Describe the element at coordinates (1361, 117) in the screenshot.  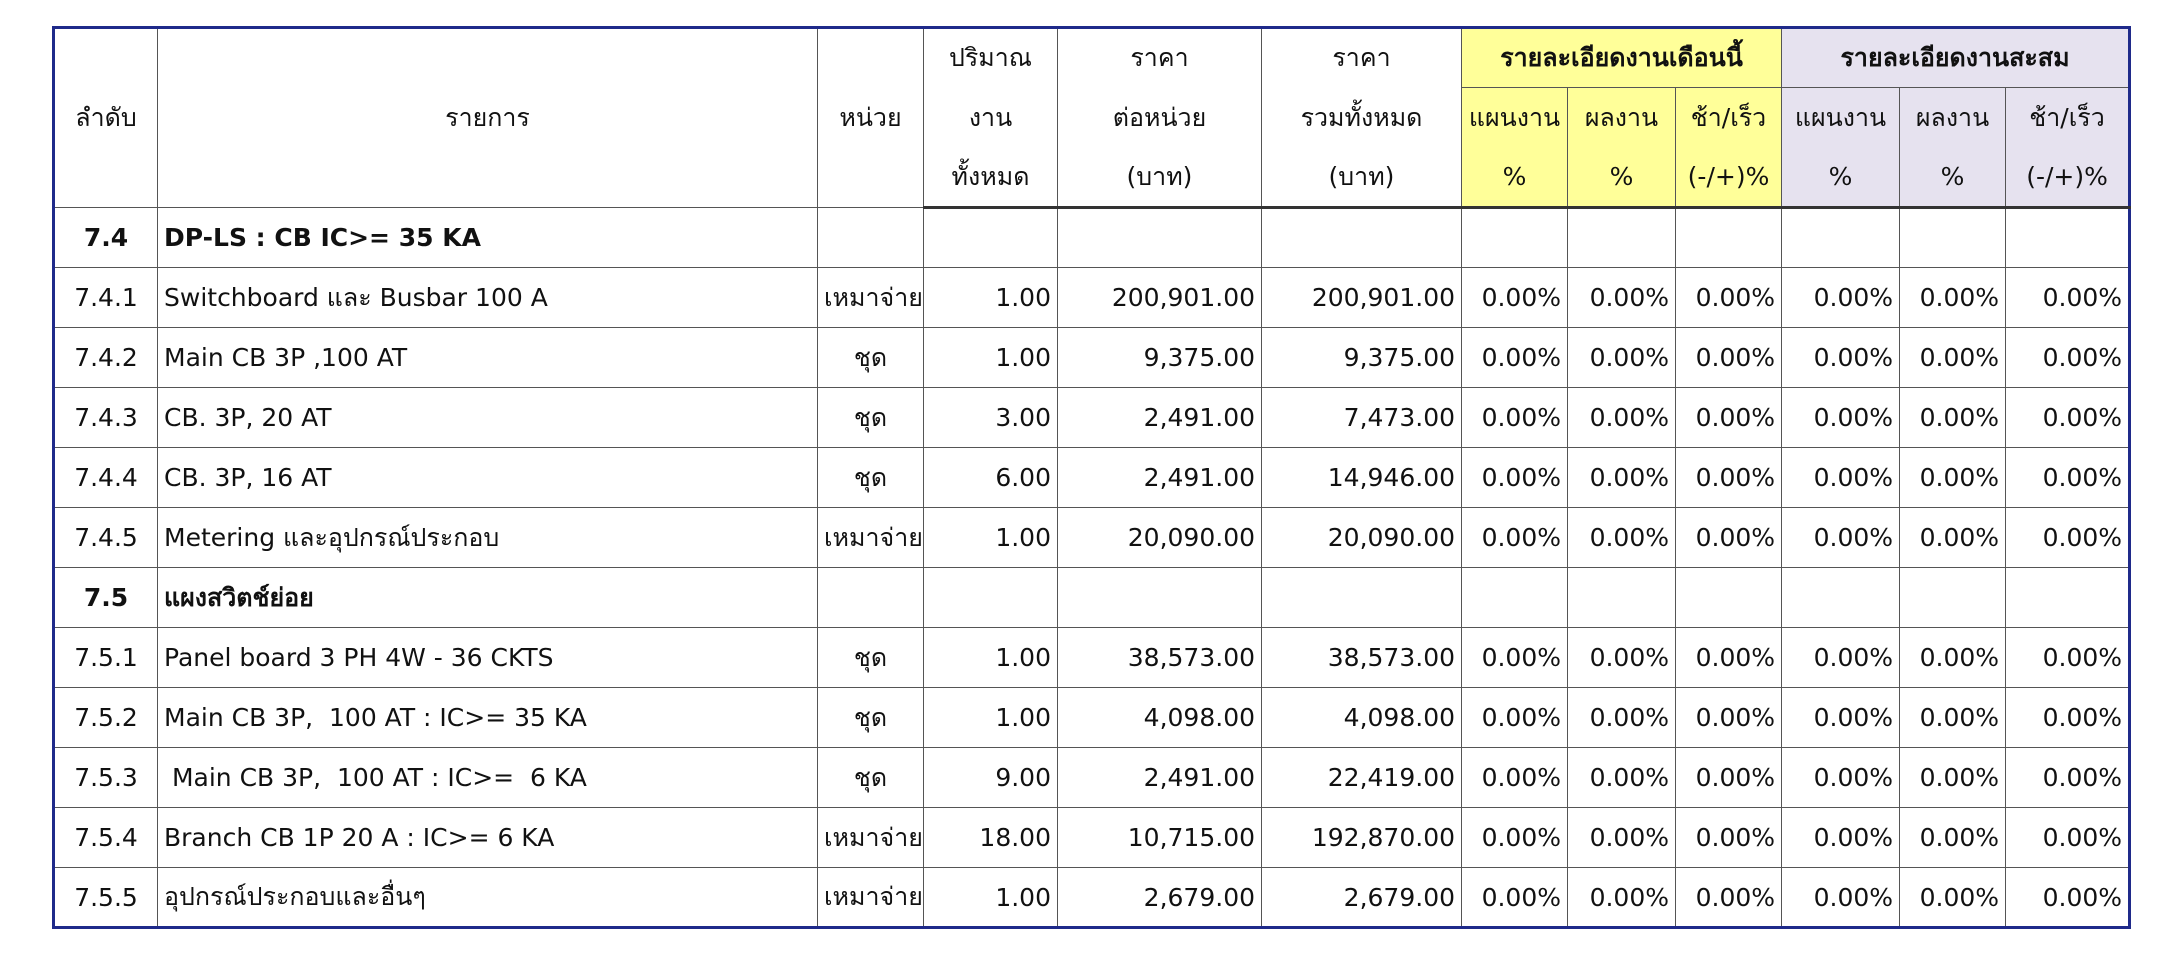
I see `header-total-price-2: รวมทั้งหมด` at that location.